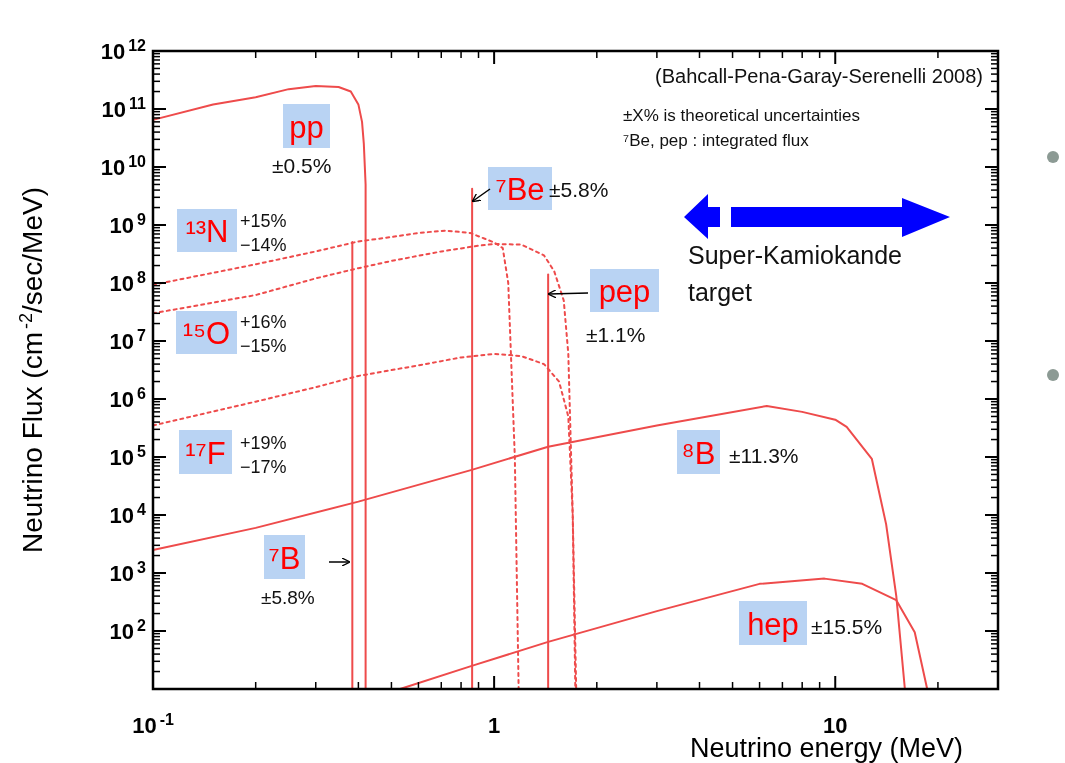  Describe the element at coordinates (128, 398) in the screenshot. I see `y-tick-label: 10$^{6}$` at that location.